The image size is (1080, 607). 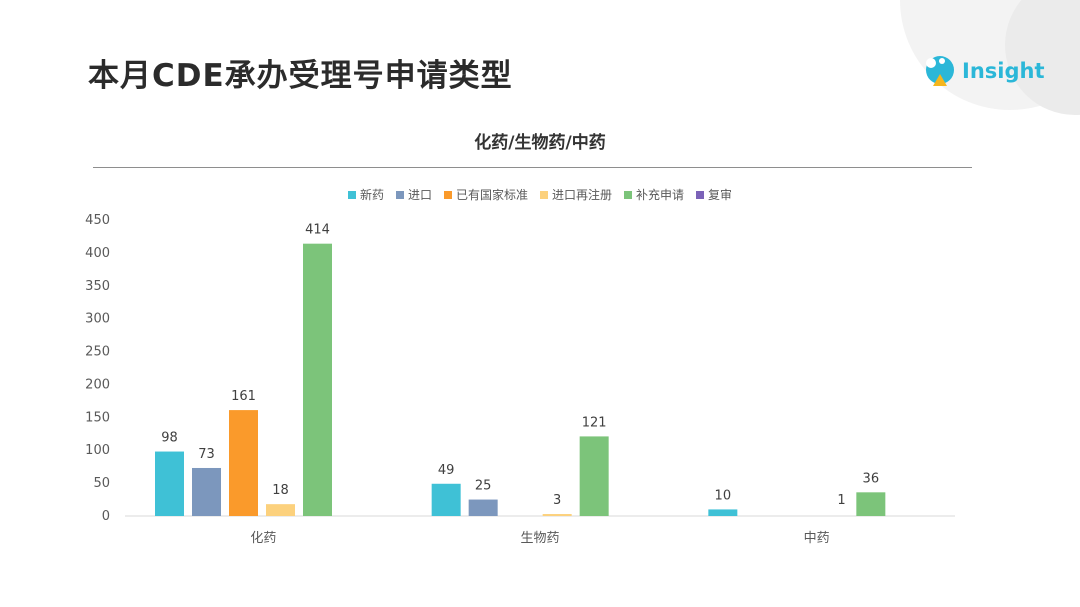 What do you see at coordinates (97, 384) in the screenshot?
I see `y-tick-label: 200` at bounding box center [97, 384].